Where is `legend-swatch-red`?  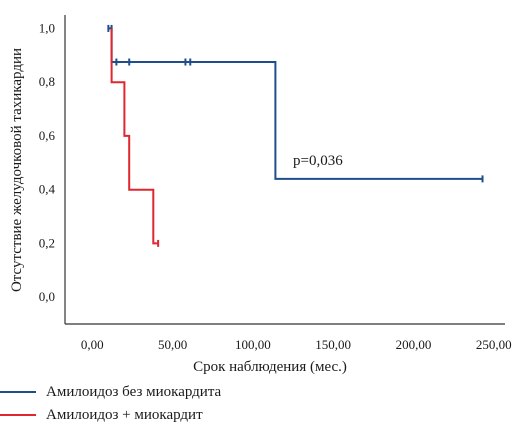 legend-swatch-red is located at coordinates (18, 415).